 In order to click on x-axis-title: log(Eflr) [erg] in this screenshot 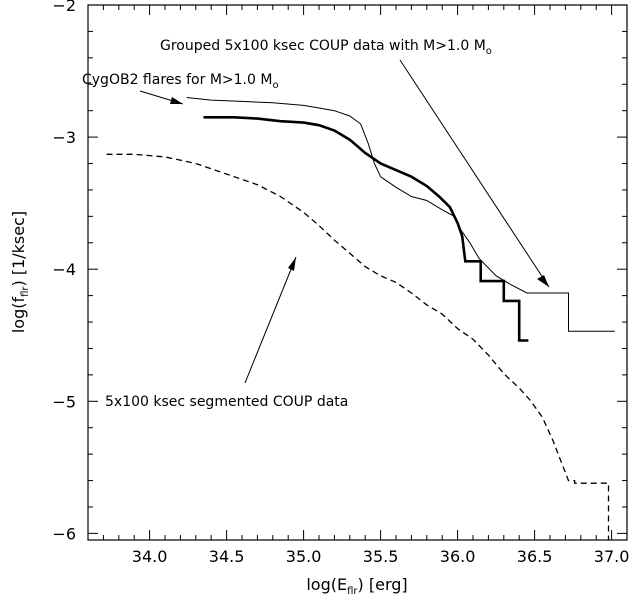, I will do `click(356, 586)`.